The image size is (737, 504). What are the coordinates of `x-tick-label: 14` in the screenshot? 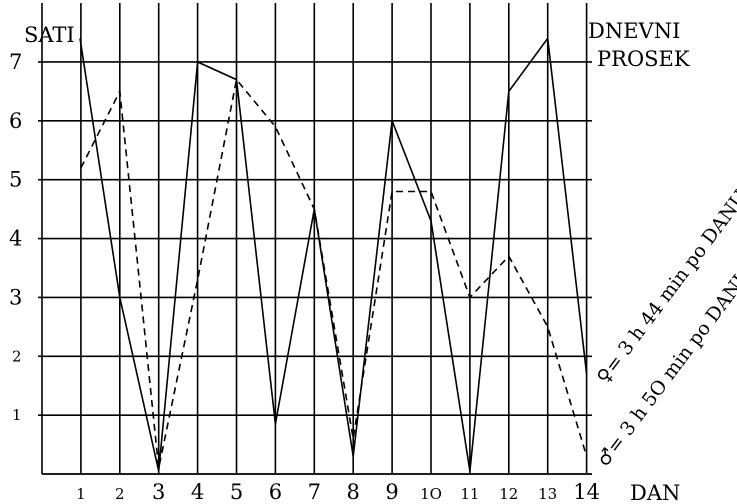 It's located at (586, 492).